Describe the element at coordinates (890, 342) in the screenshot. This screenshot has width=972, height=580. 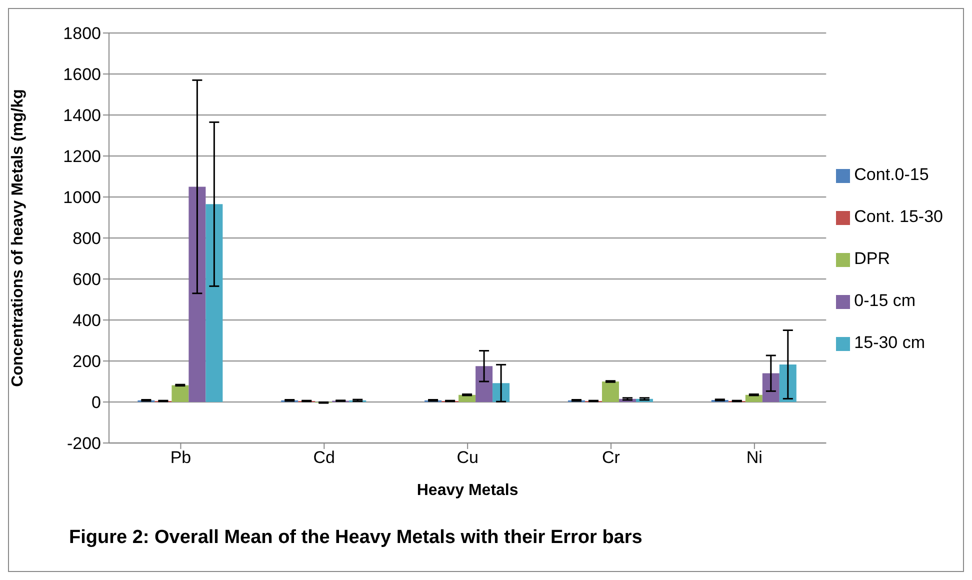
I see `legend-label: 15-30 cm` at that location.